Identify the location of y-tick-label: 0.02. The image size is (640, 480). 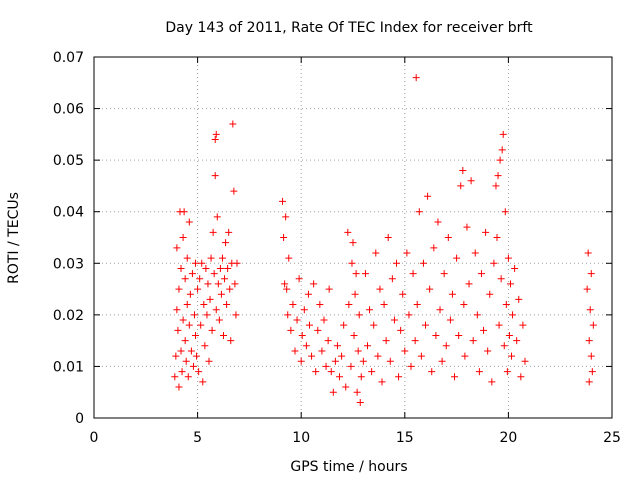
(68, 316).